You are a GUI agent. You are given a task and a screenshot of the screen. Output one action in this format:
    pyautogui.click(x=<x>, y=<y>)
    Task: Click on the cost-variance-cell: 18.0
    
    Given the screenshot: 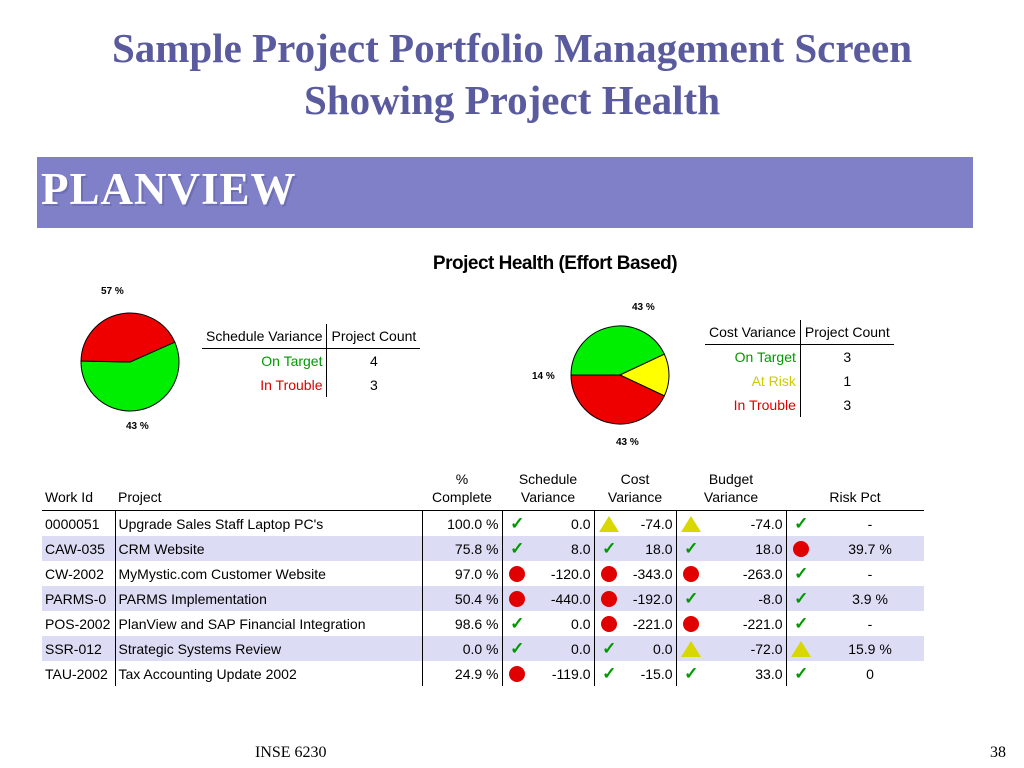 What is the action you would take?
    pyautogui.click(x=650, y=548)
    